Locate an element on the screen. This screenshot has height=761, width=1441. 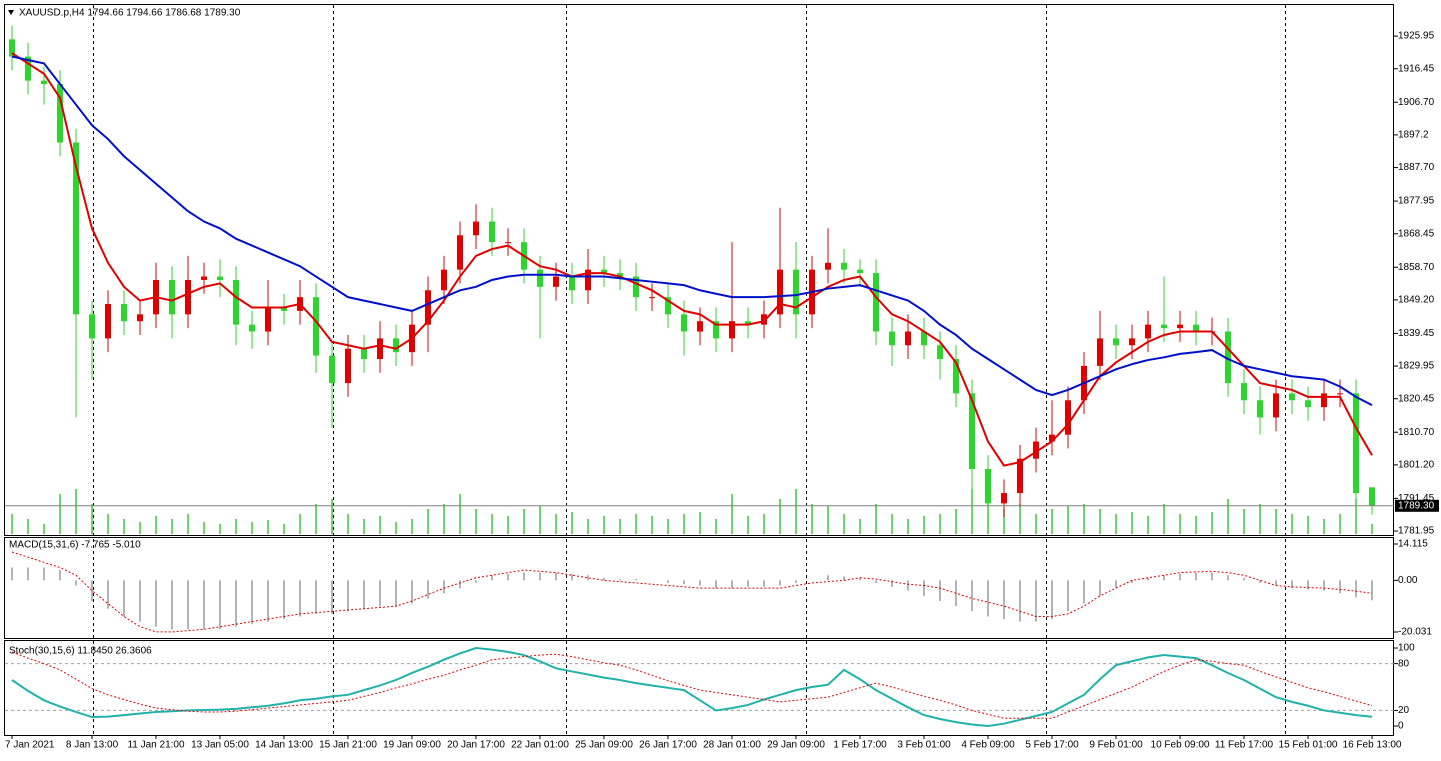
y-tick-label: 14.115 is located at coordinates (1413, 544).